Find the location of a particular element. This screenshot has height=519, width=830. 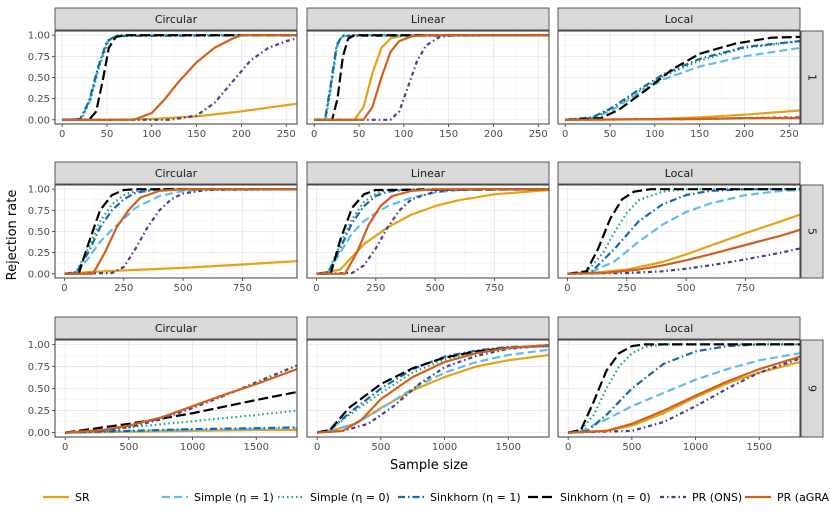

x-tick-label: 1000 is located at coordinates (695, 447).